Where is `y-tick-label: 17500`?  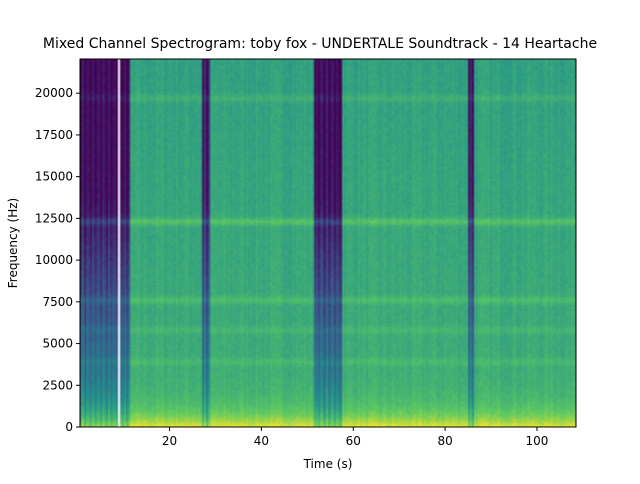 y-tick-label: 17500 is located at coordinates (54, 135).